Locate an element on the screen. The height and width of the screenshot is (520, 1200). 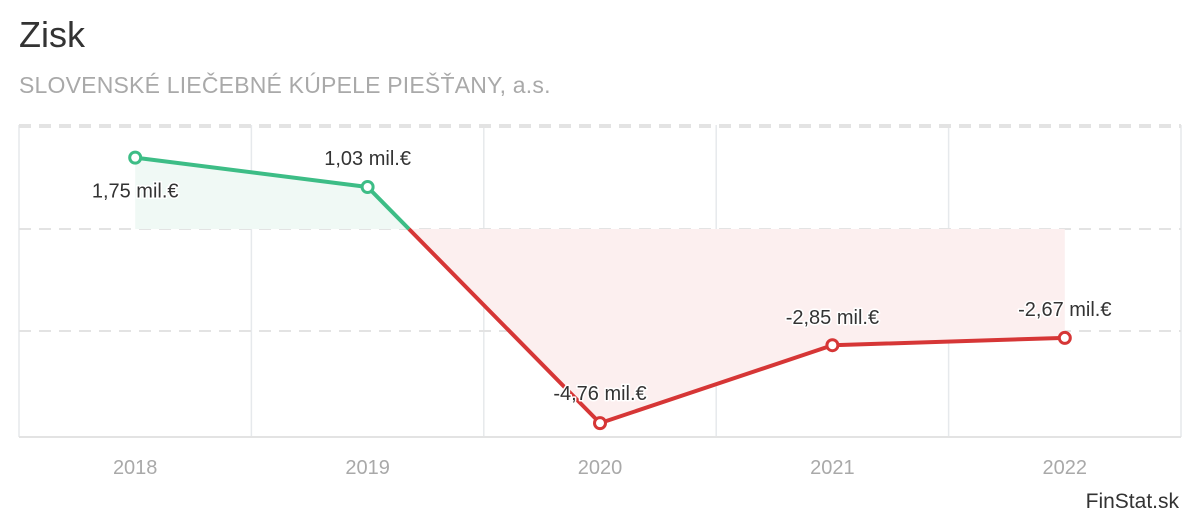
x-tick-label: 2020 is located at coordinates (600, 468).